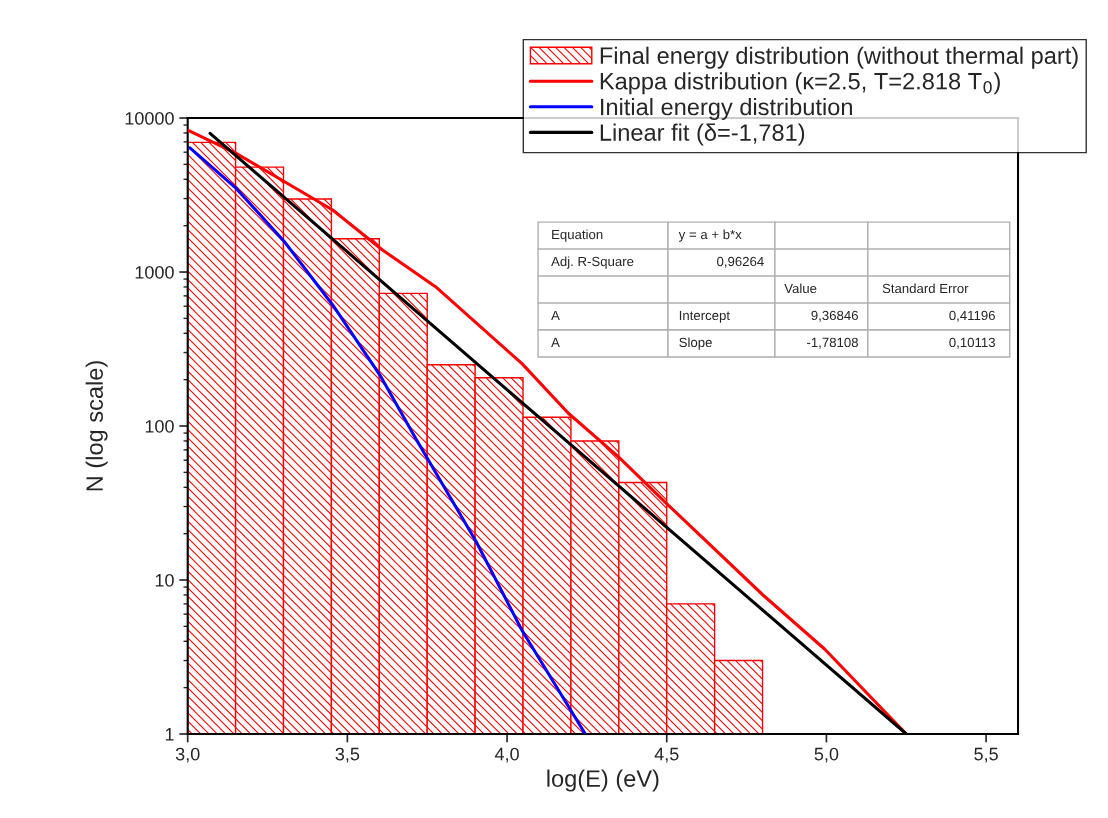 Image resolution: width=1108 pixels, height=818 pixels. Describe the element at coordinates (592, 262) in the screenshot. I see `annotation: Adj. R-Square` at that location.